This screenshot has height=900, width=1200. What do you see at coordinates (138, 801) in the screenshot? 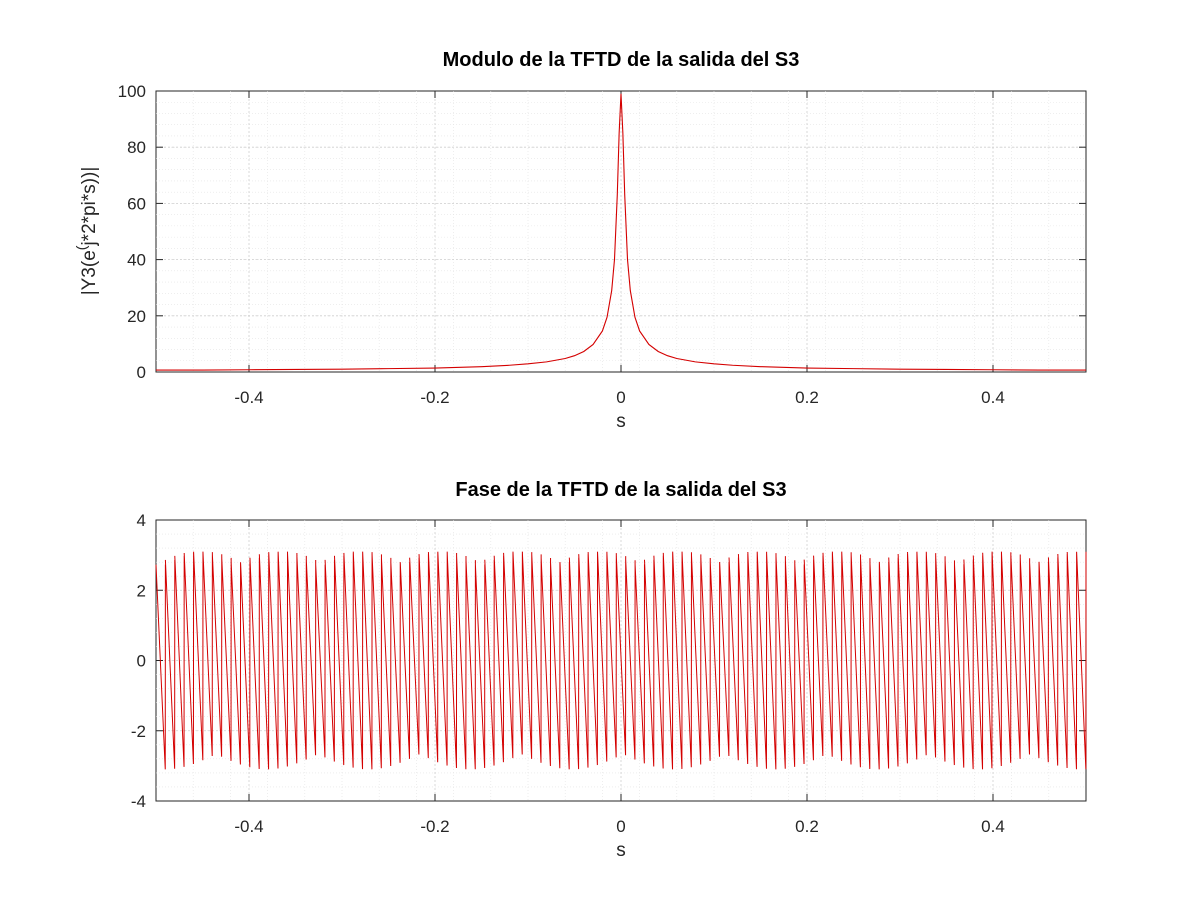
I see `y-tick-label: -4` at bounding box center [138, 801].